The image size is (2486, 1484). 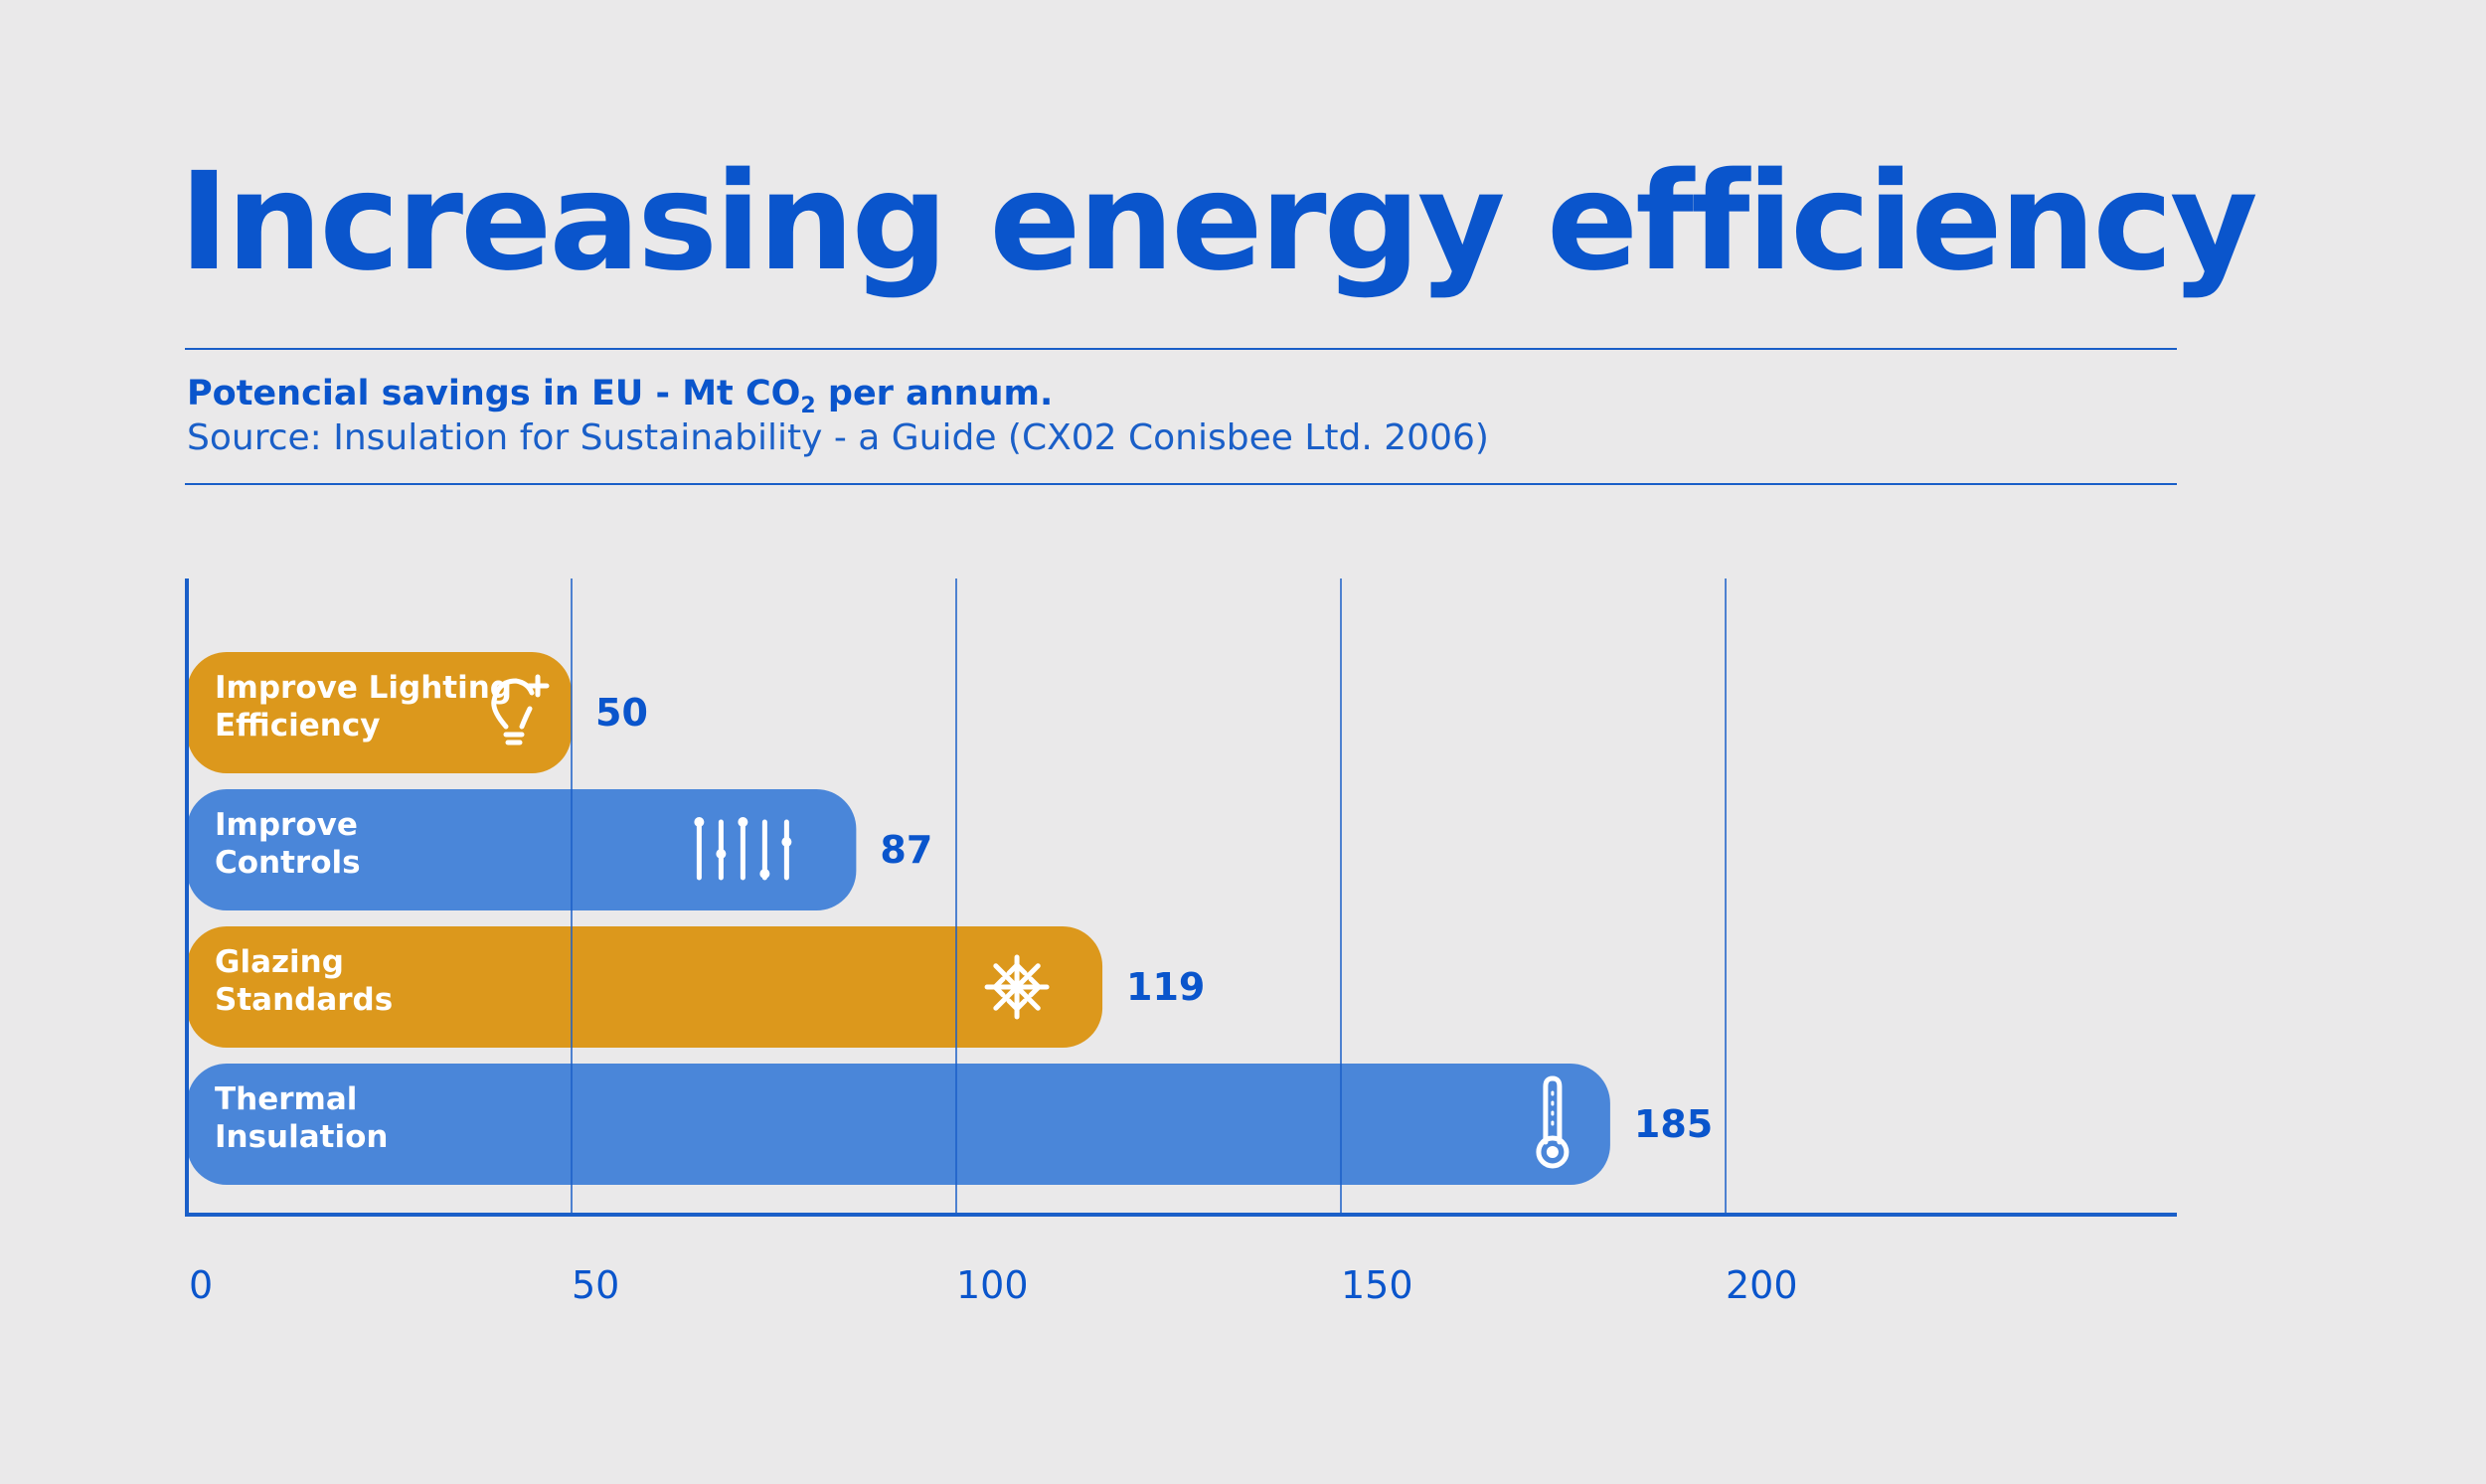 I want to click on x-tick-label: 100, so click(x=992, y=1285).